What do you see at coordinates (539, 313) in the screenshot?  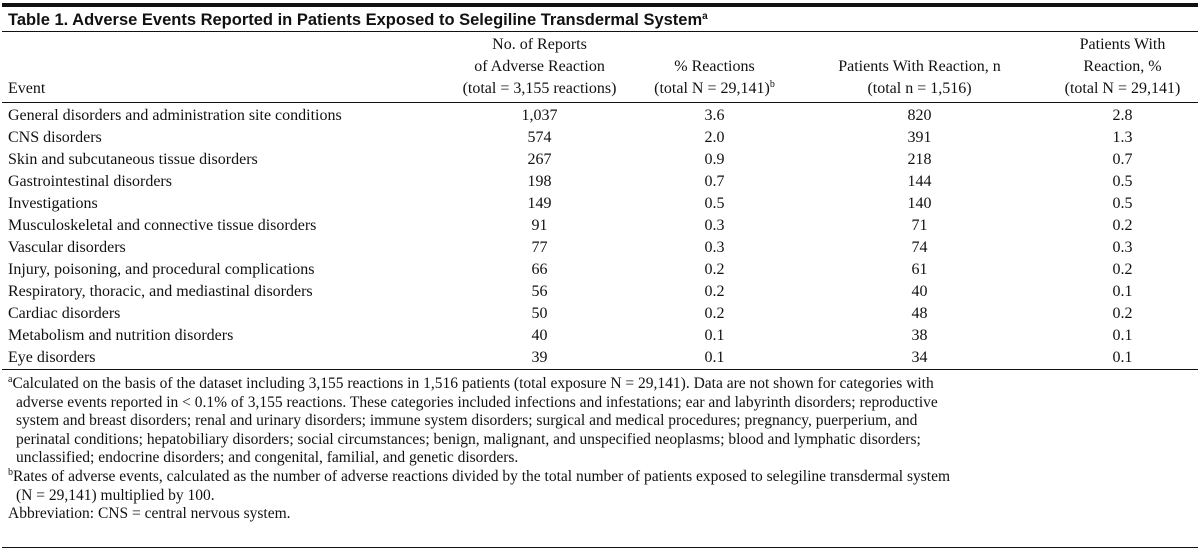 I see `table-cell: 50` at bounding box center [539, 313].